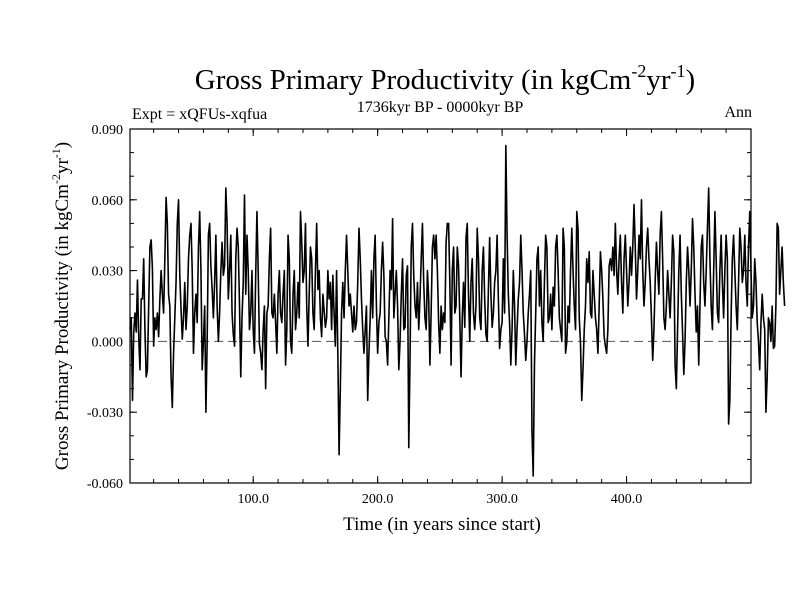 The width and height of the screenshot is (800, 600). Describe the element at coordinates (253, 499) in the screenshot. I see `x-tick-label: 100.0` at that location.